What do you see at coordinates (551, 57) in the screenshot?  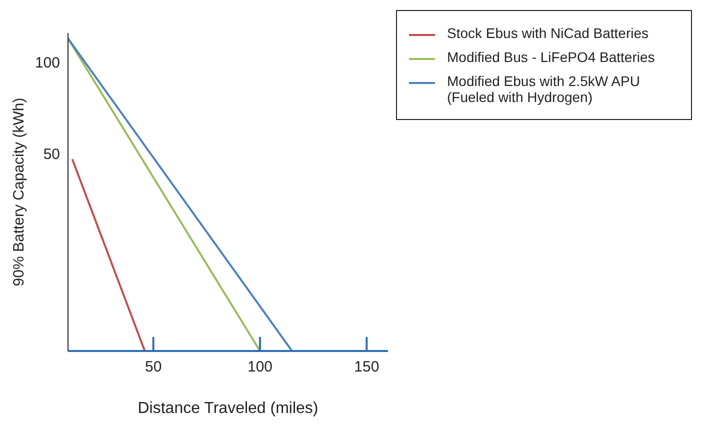 I see `legend-label: Modified Bus - LiFePO4 Batteries` at bounding box center [551, 57].